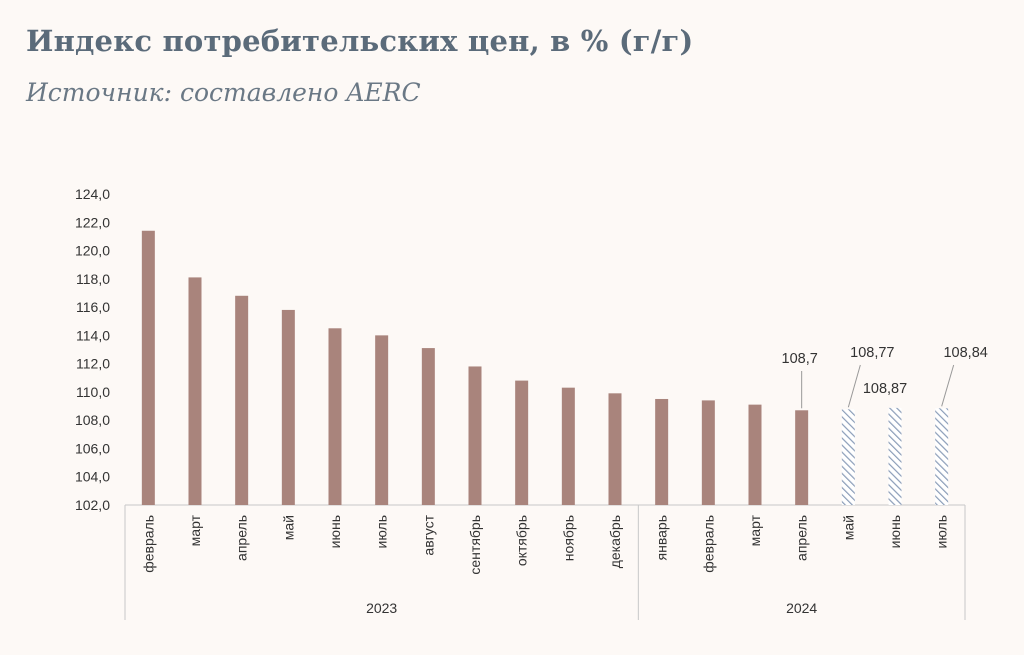  Describe the element at coordinates (360, 41) in the screenshot. I see `chart-title: Индекс потребительских цен, в % (г/г)` at that location.